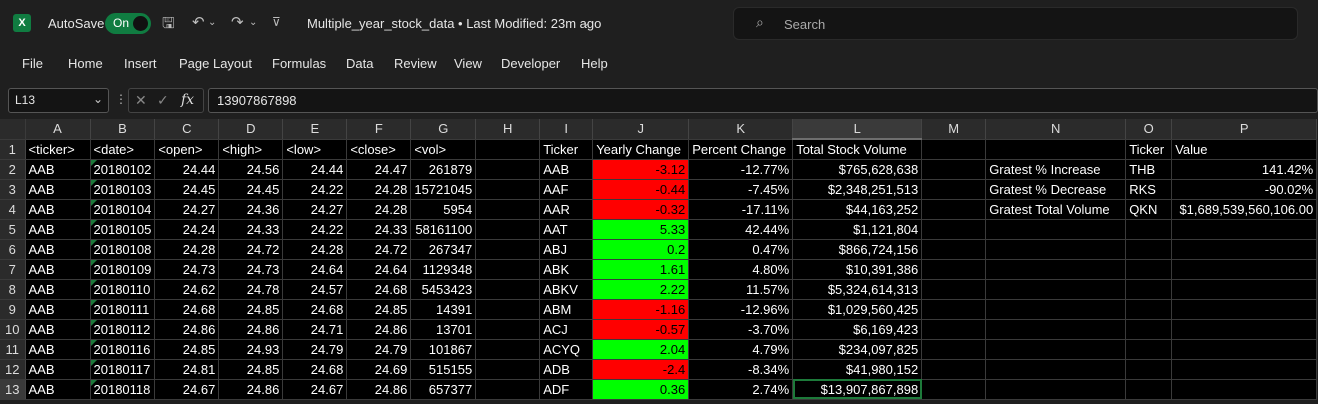  Describe the element at coordinates (315, 169) in the screenshot. I see `cell-e2: 24.44` at that location.